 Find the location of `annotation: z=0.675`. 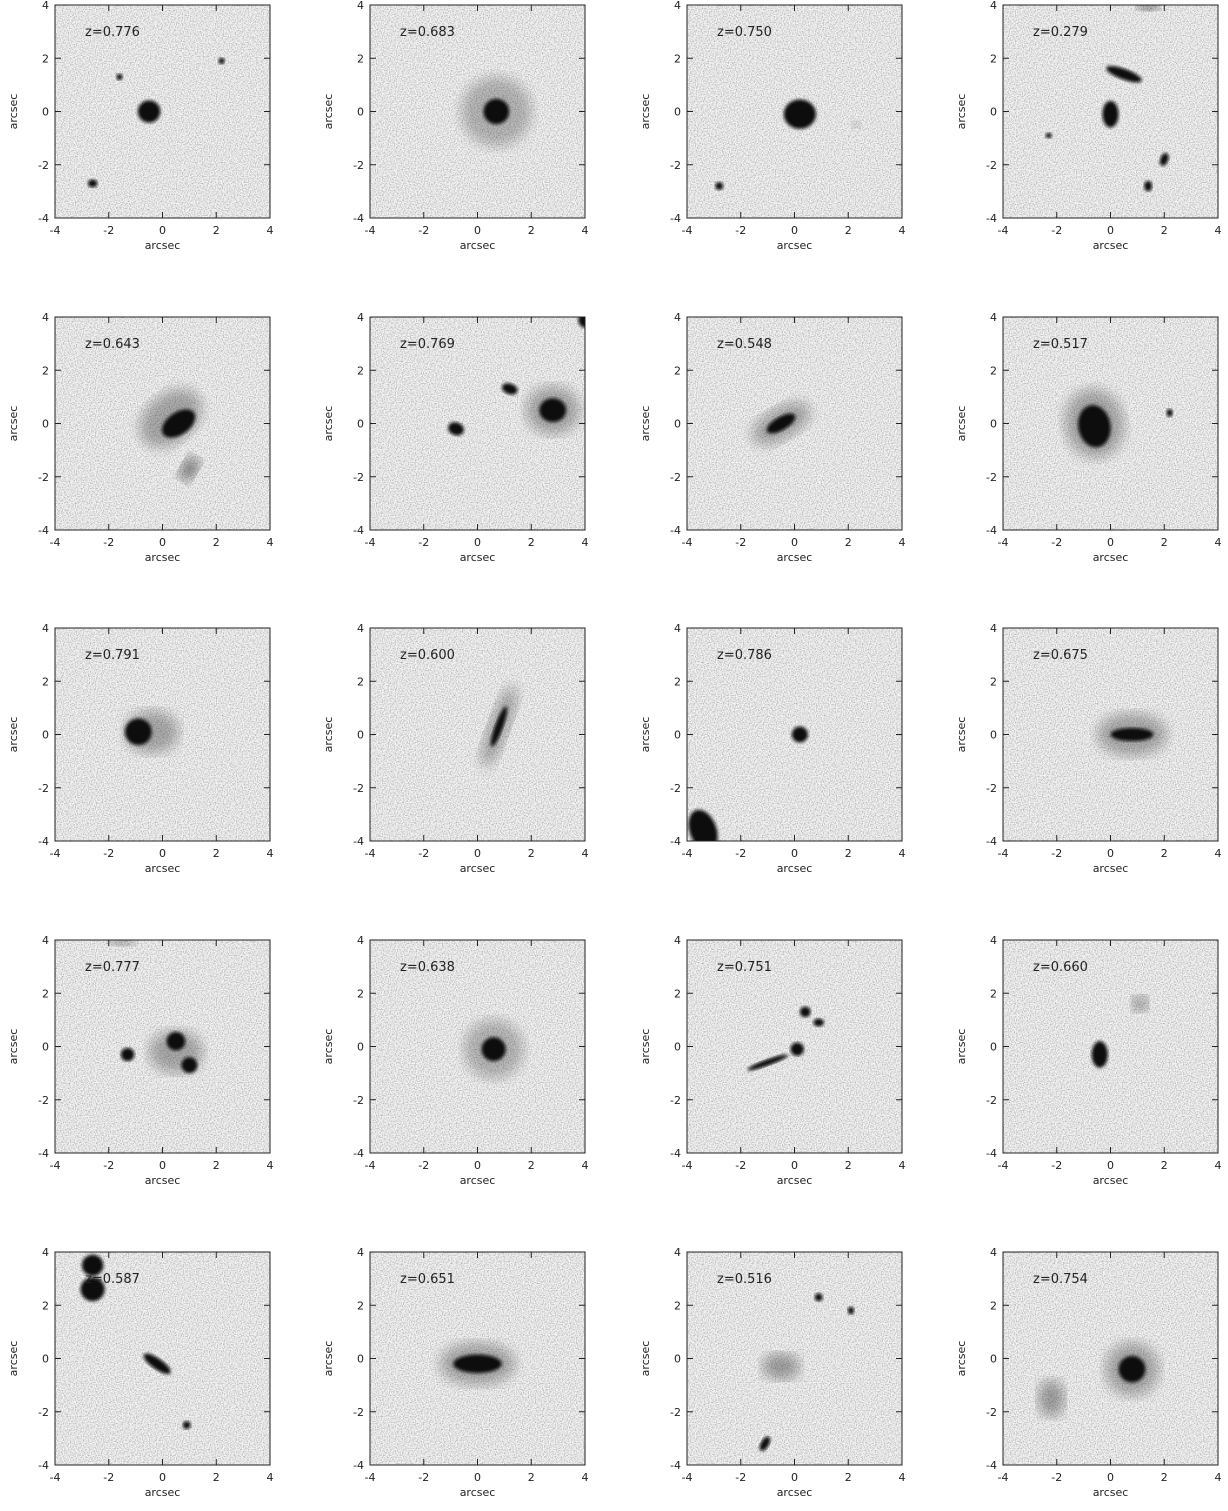

annotation: z=0.675 is located at coordinates (1060, 655).